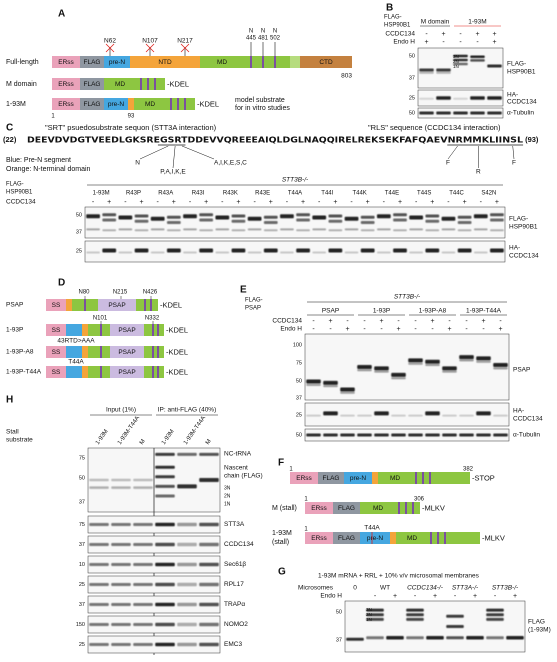 The image size is (557, 662). I want to click on label: "RLS" sequence (CCDC134 interaction), so click(434, 127).